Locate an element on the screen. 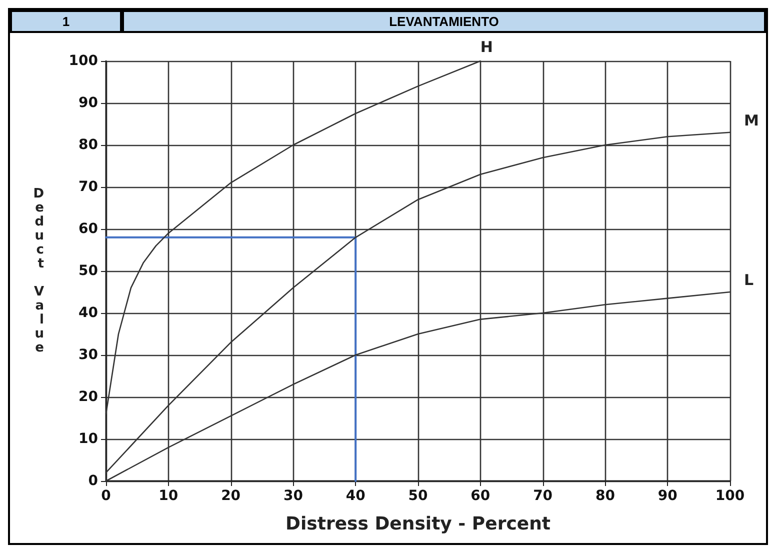 This screenshot has height=554, width=776. x-tick-label: 10 is located at coordinates (168, 496).